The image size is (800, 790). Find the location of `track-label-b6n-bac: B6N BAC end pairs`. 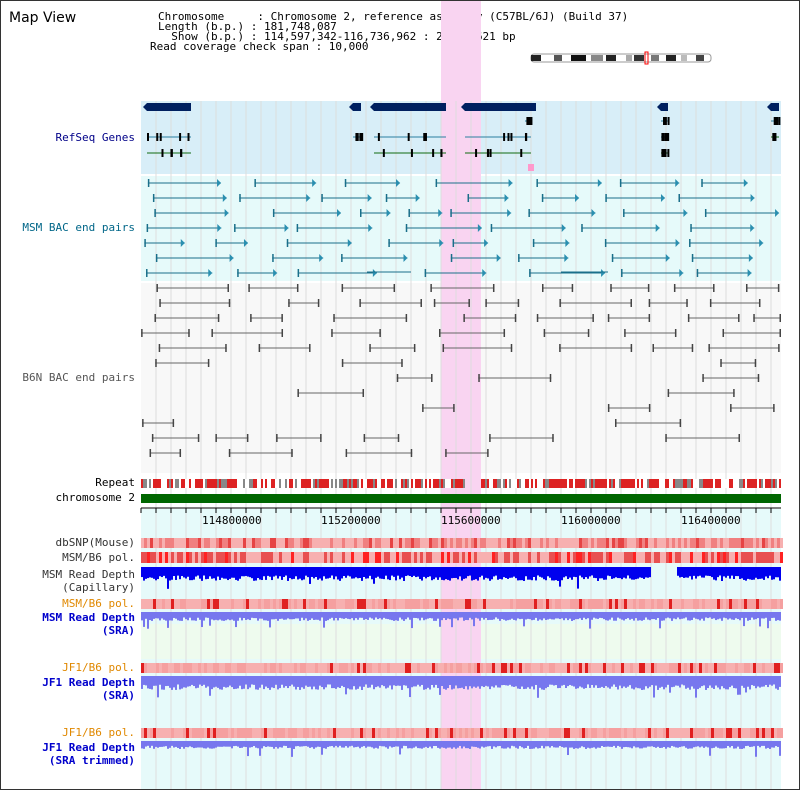

track-label-b6n-bac: B6N BAC end pairs is located at coordinates (78, 377).